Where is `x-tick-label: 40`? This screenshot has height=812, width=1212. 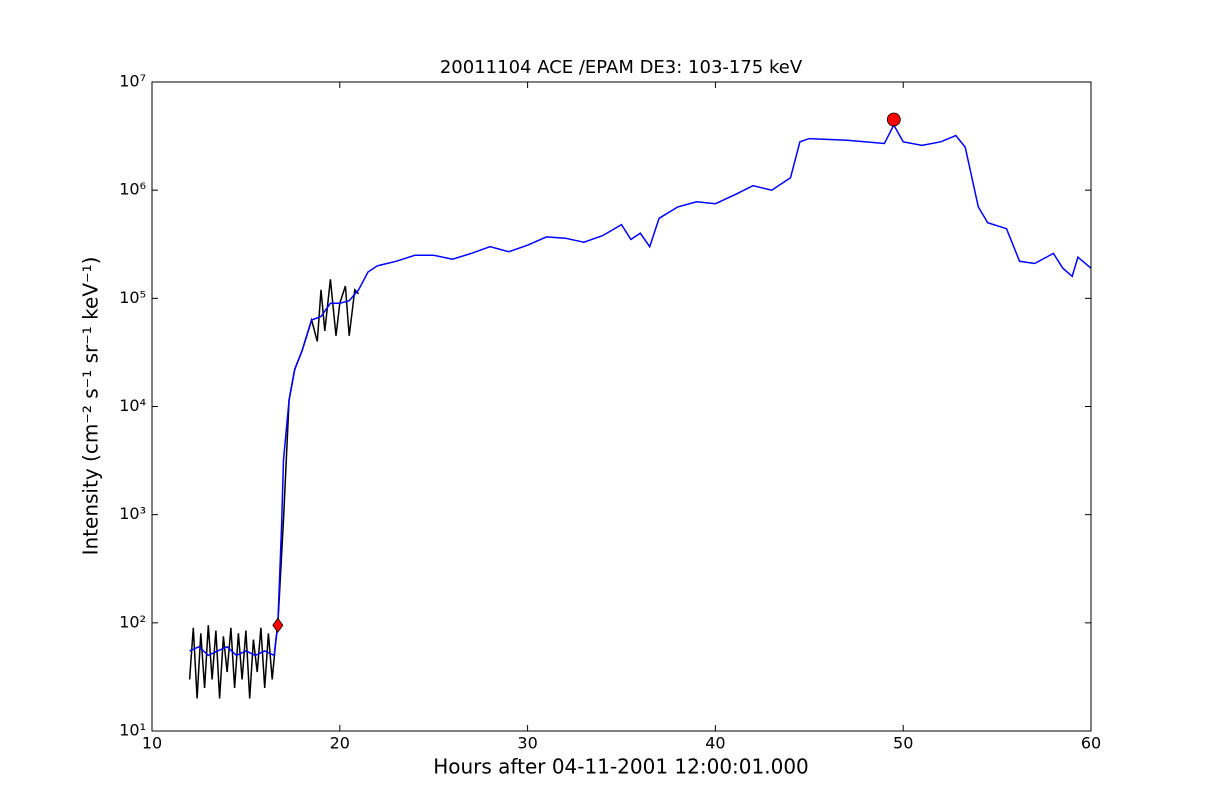
x-tick-label: 40 is located at coordinates (715, 743).